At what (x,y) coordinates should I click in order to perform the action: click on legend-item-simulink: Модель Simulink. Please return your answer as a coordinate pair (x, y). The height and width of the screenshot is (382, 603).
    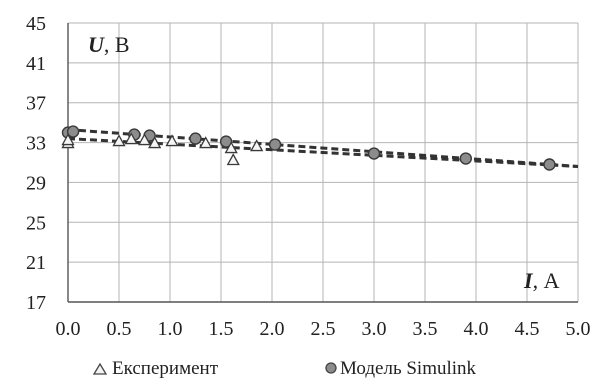
    Looking at the image, I should click on (401, 368).